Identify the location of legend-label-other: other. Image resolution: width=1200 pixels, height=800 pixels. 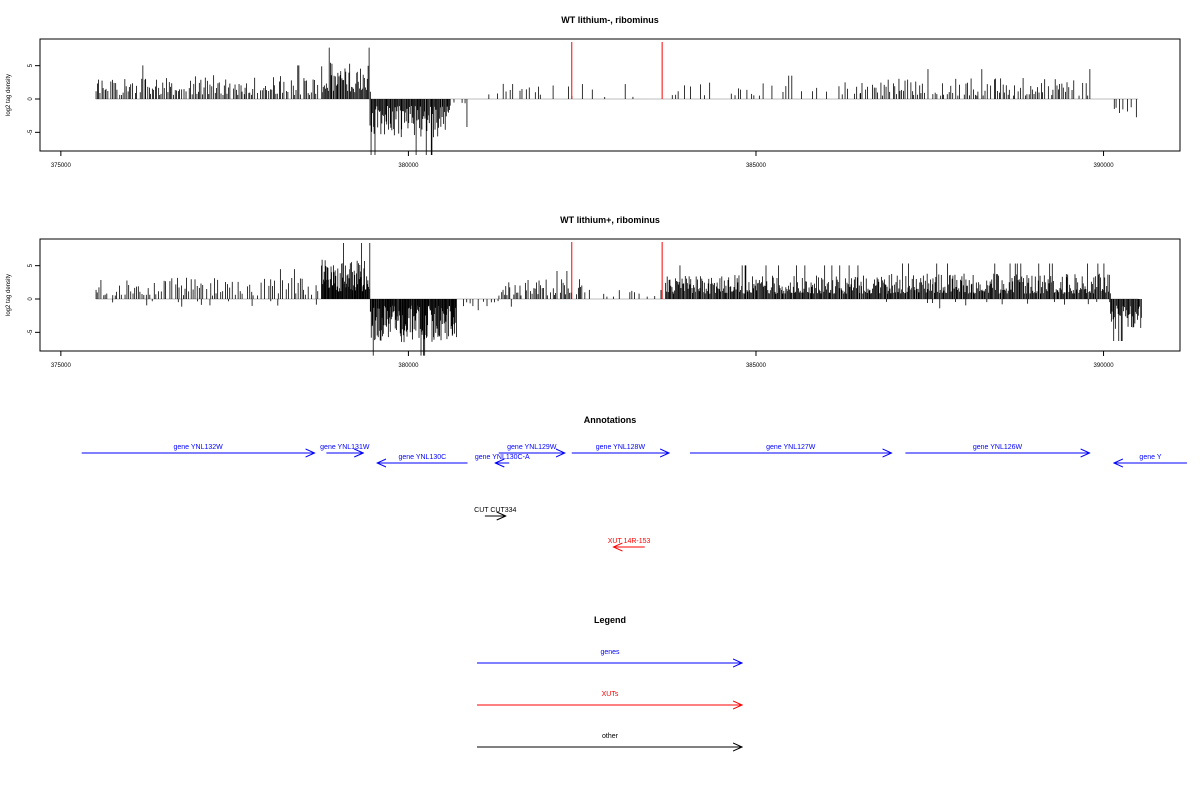
(610, 736).